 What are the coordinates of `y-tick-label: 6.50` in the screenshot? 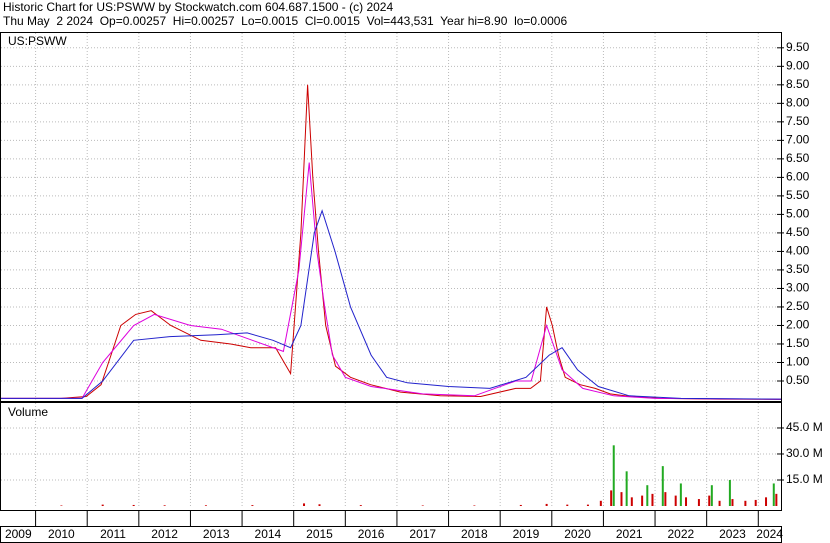 It's located at (798, 158).